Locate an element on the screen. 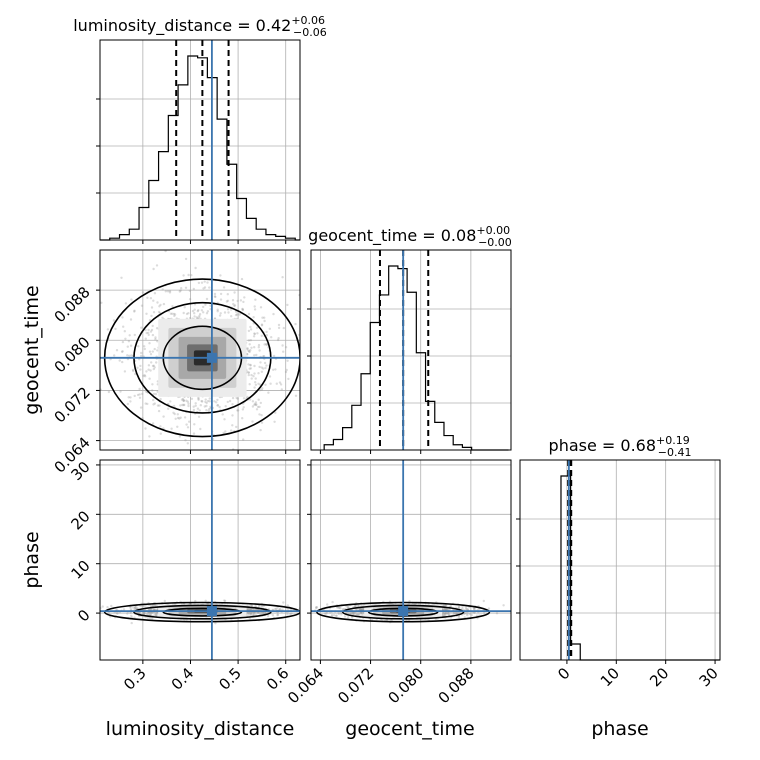 The height and width of the screenshot is (760, 760). x-axis-label: geocent_time is located at coordinates (409, 729).